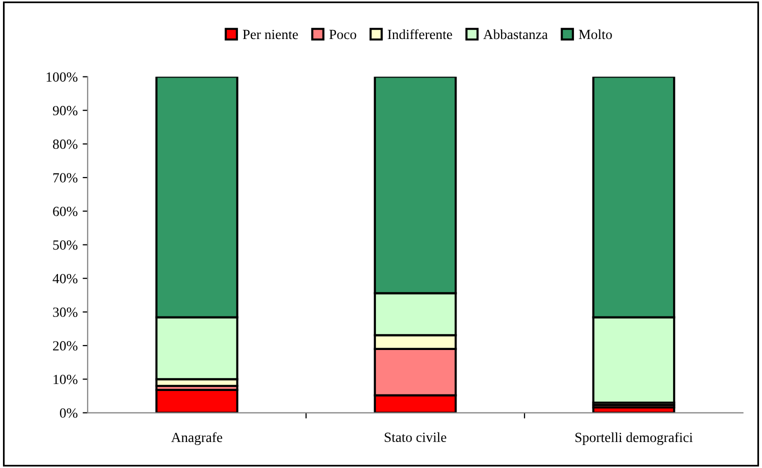  Describe the element at coordinates (65, 178) in the screenshot. I see `y-tick-label: 70%` at that location.